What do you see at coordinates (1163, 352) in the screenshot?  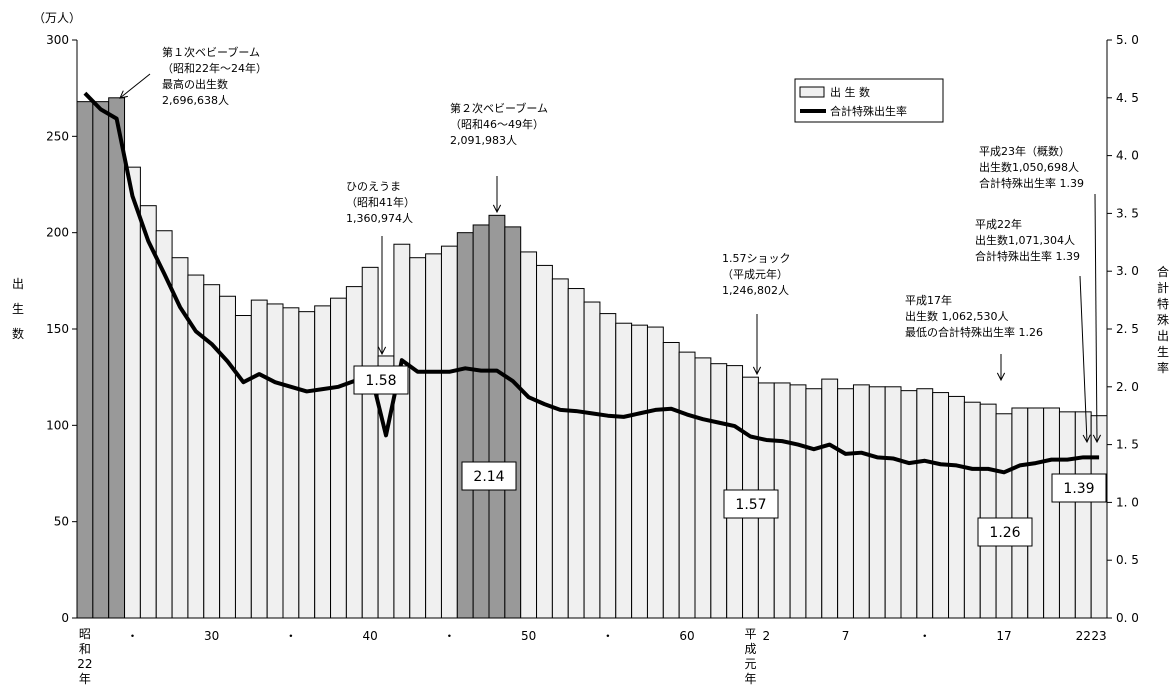 I see `y-right-label-char: 生` at bounding box center [1163, 352].